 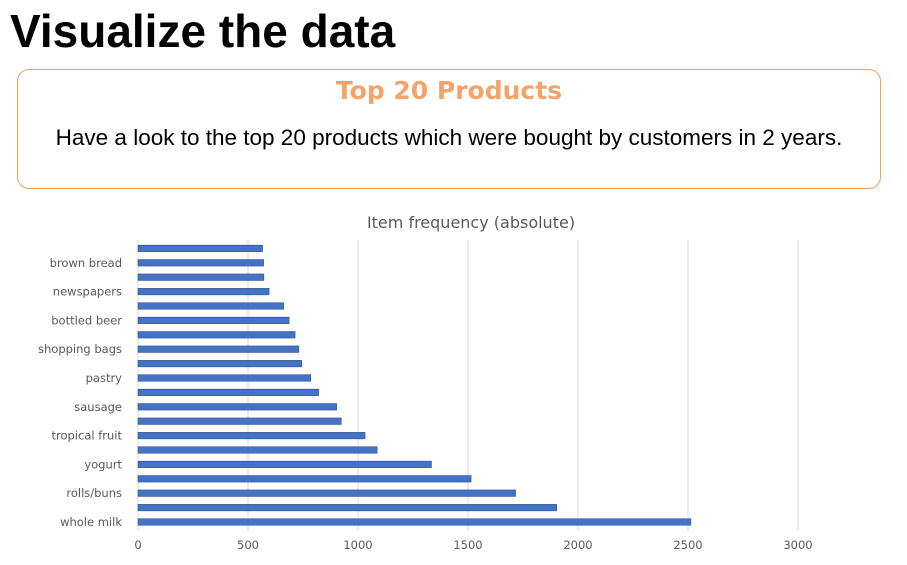 What do you see at coordinates (87, 292) in the screenshot?
I see `category-label: newspapers` at bounding box center [87, 292].